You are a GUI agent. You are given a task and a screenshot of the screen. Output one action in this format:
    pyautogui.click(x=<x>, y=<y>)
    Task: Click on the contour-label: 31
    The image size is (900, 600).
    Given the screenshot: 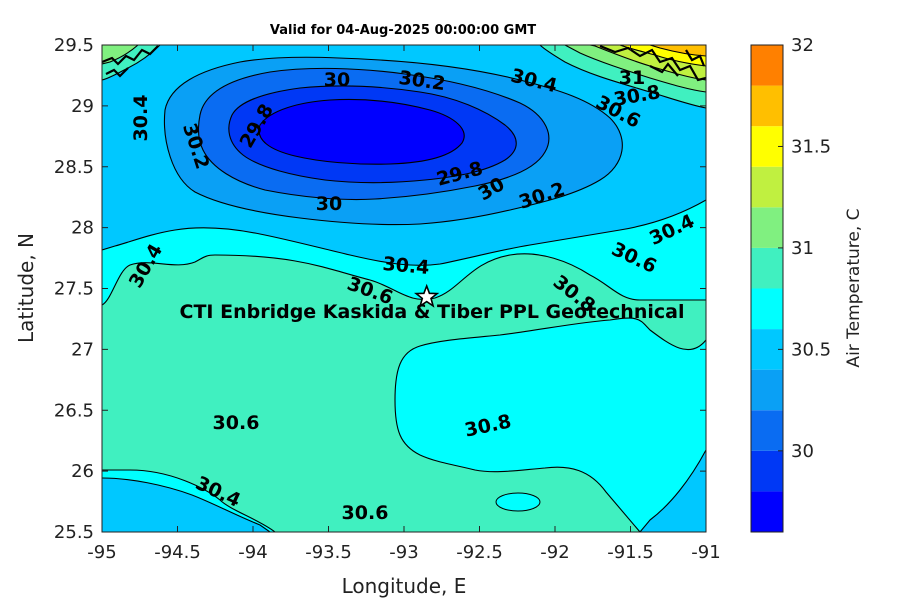 What is the action you would take?
    pyautogui.click(x=632, y=78)
    